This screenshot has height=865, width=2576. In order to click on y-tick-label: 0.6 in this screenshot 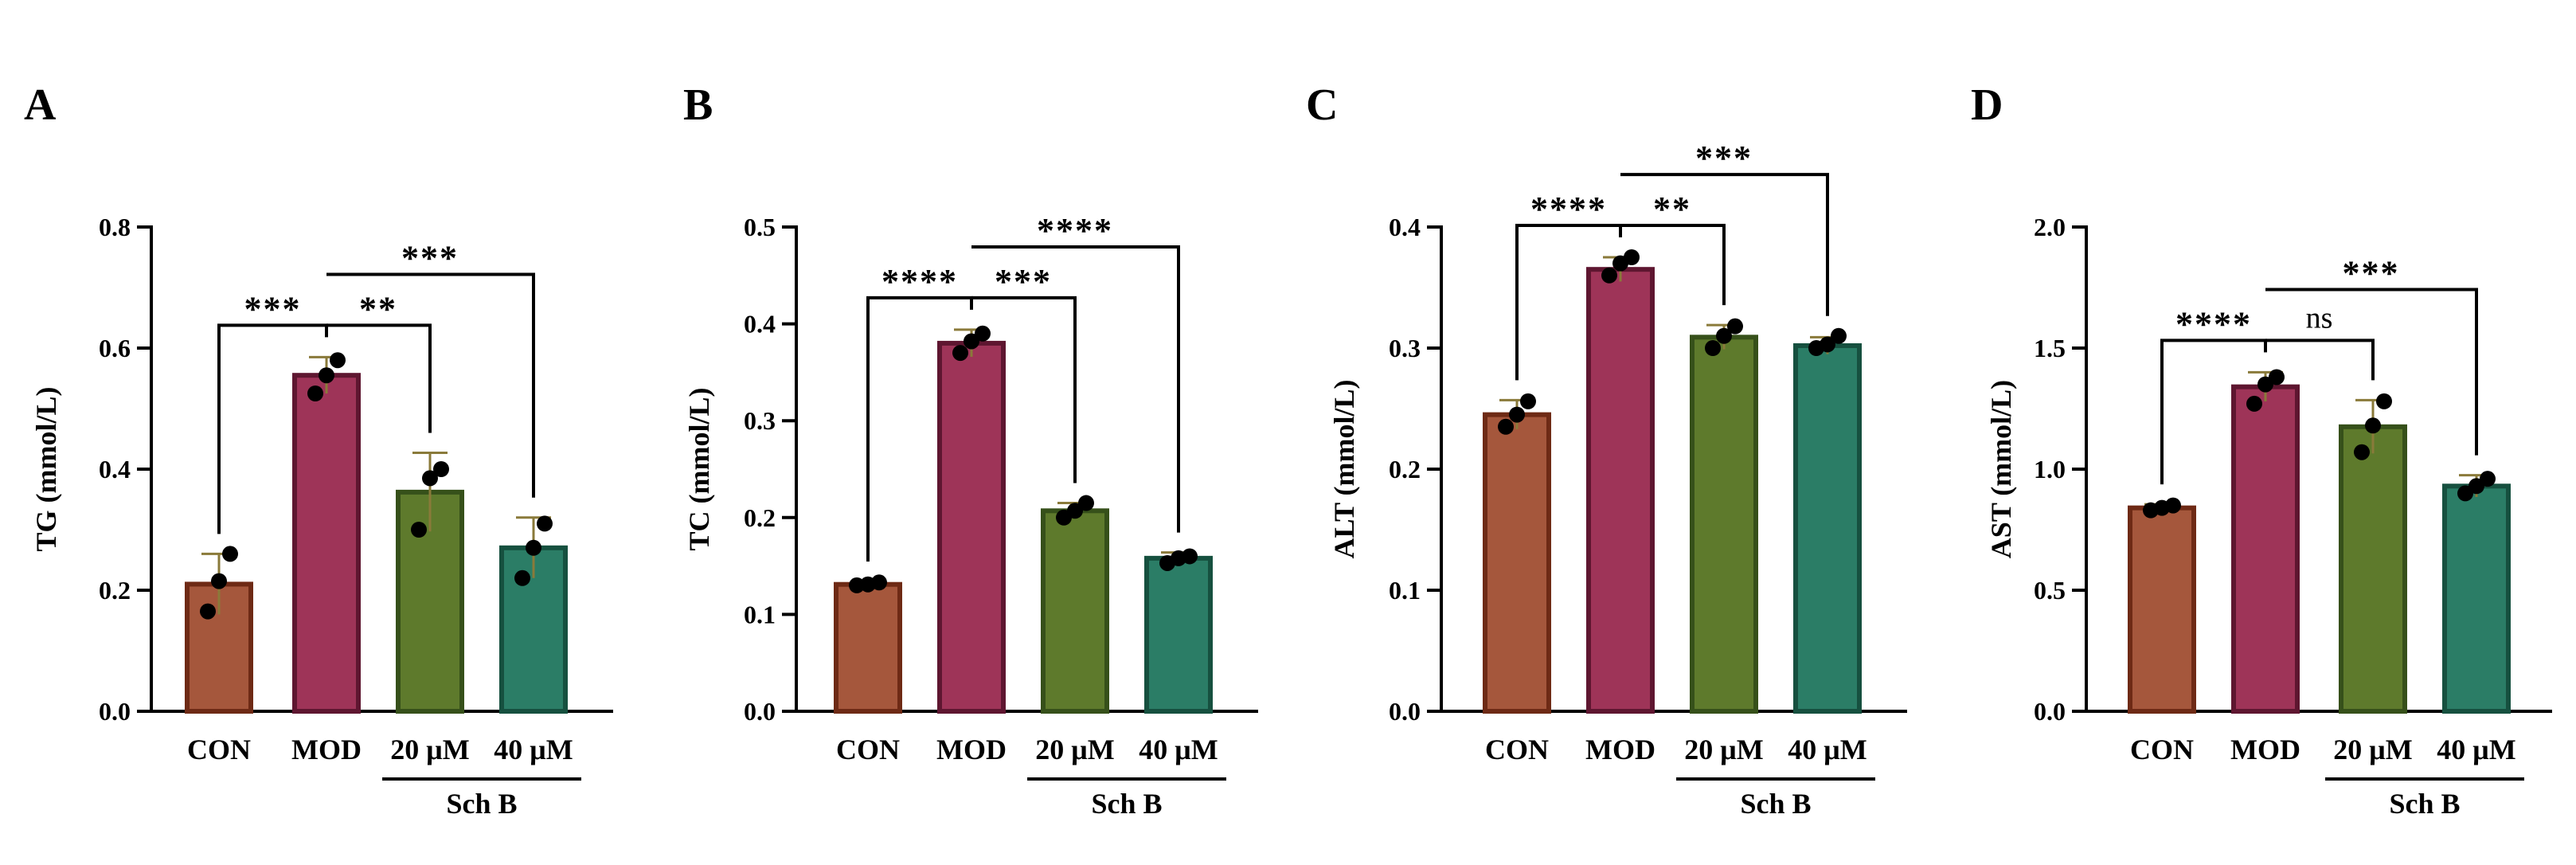, I will do `click(115, 348)`.